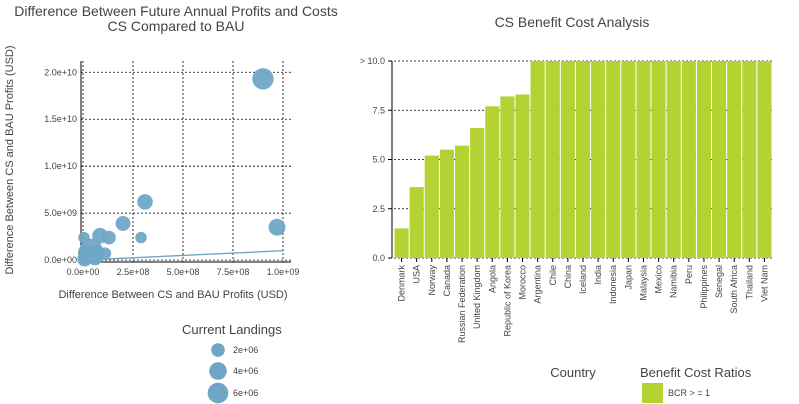 The image size is (799, 404). What do you see at coordinates (378, 110) in the screenshot?
I see `bar-y-tick-label: 7.5` at bounding box center [378, 110].